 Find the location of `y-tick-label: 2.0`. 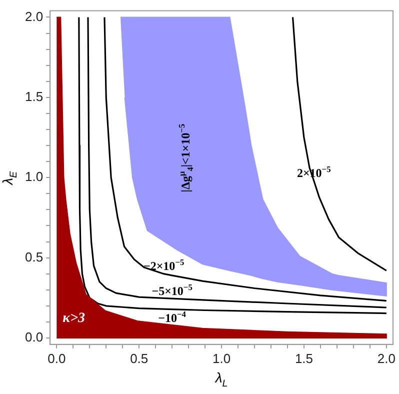

y-tick-label: 2.0 is located at coordinates (34, 16).